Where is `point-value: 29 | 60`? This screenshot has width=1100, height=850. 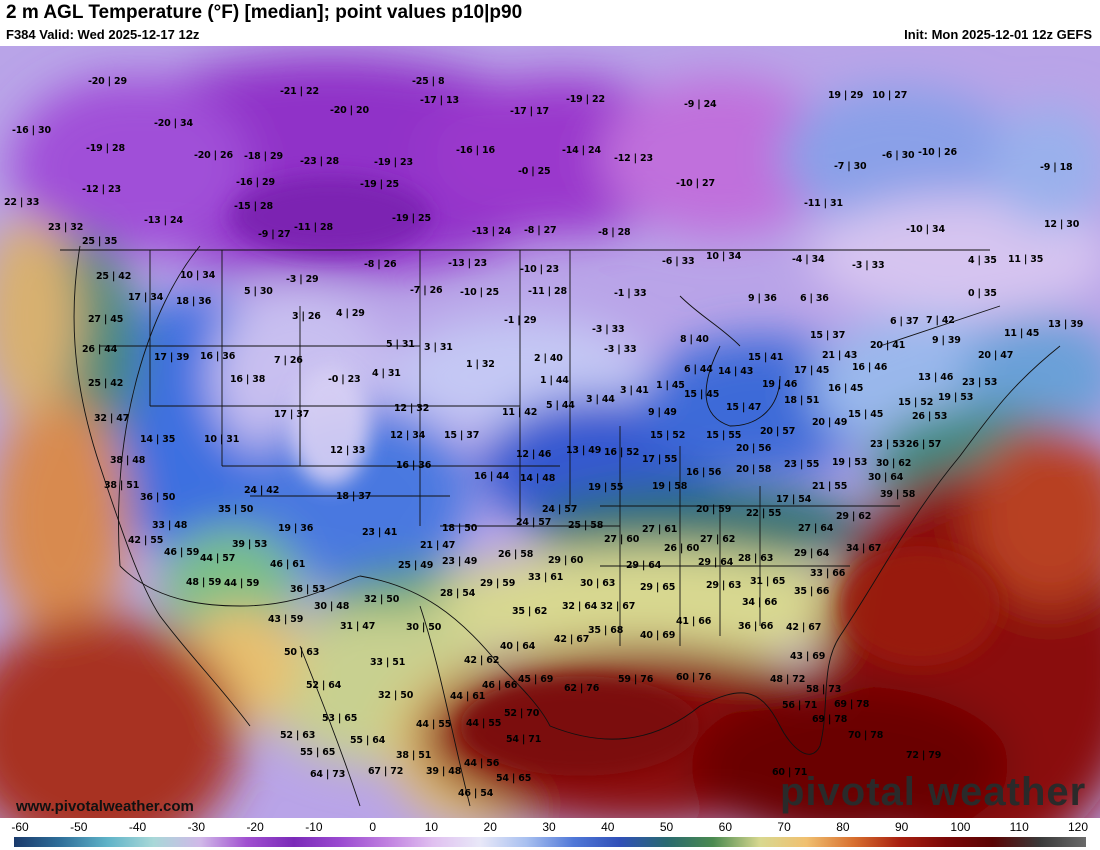
point-value: 29 | 60 is located at coordinates (566, 560).